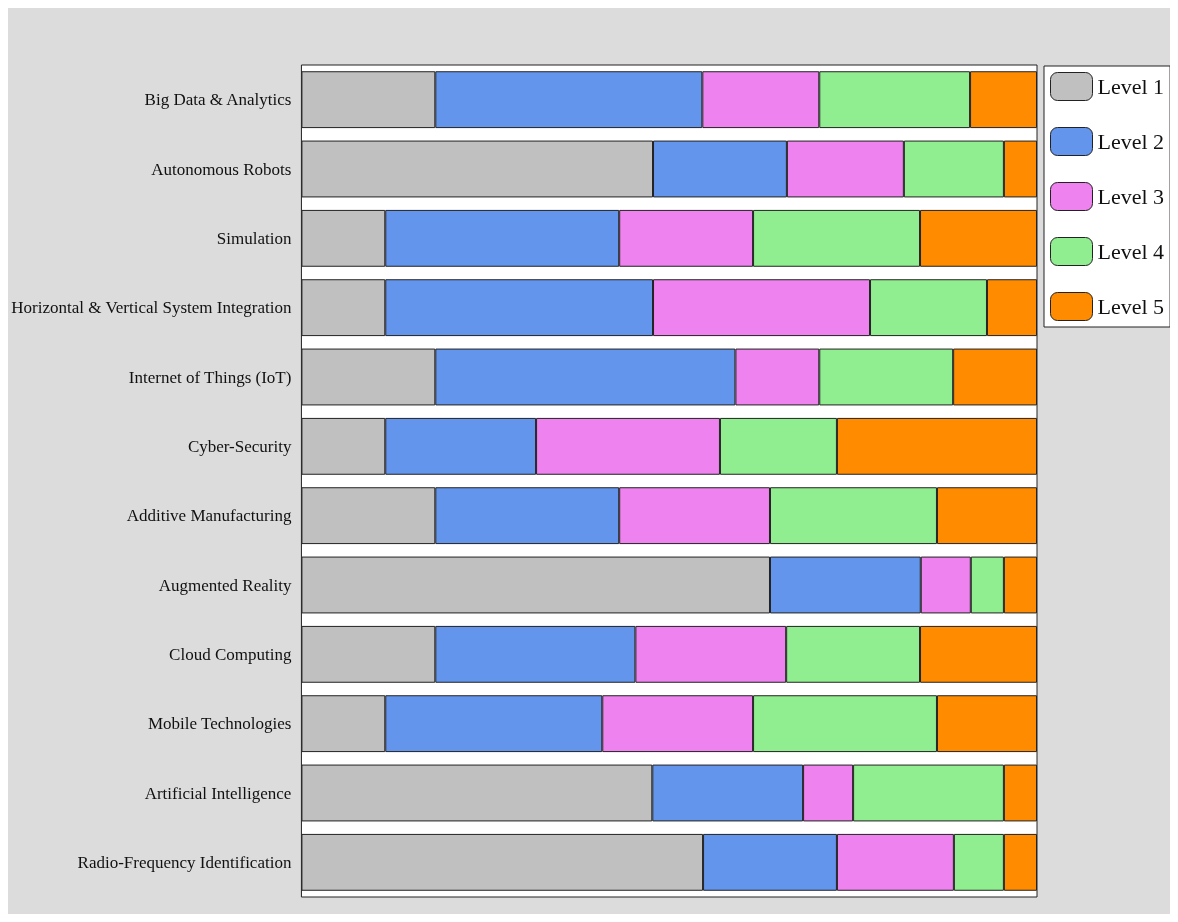  Describe the element at coordinates (184, 862) in the screenshot. I see `y-tick-label: Radio-Frequency Identification` at that location.